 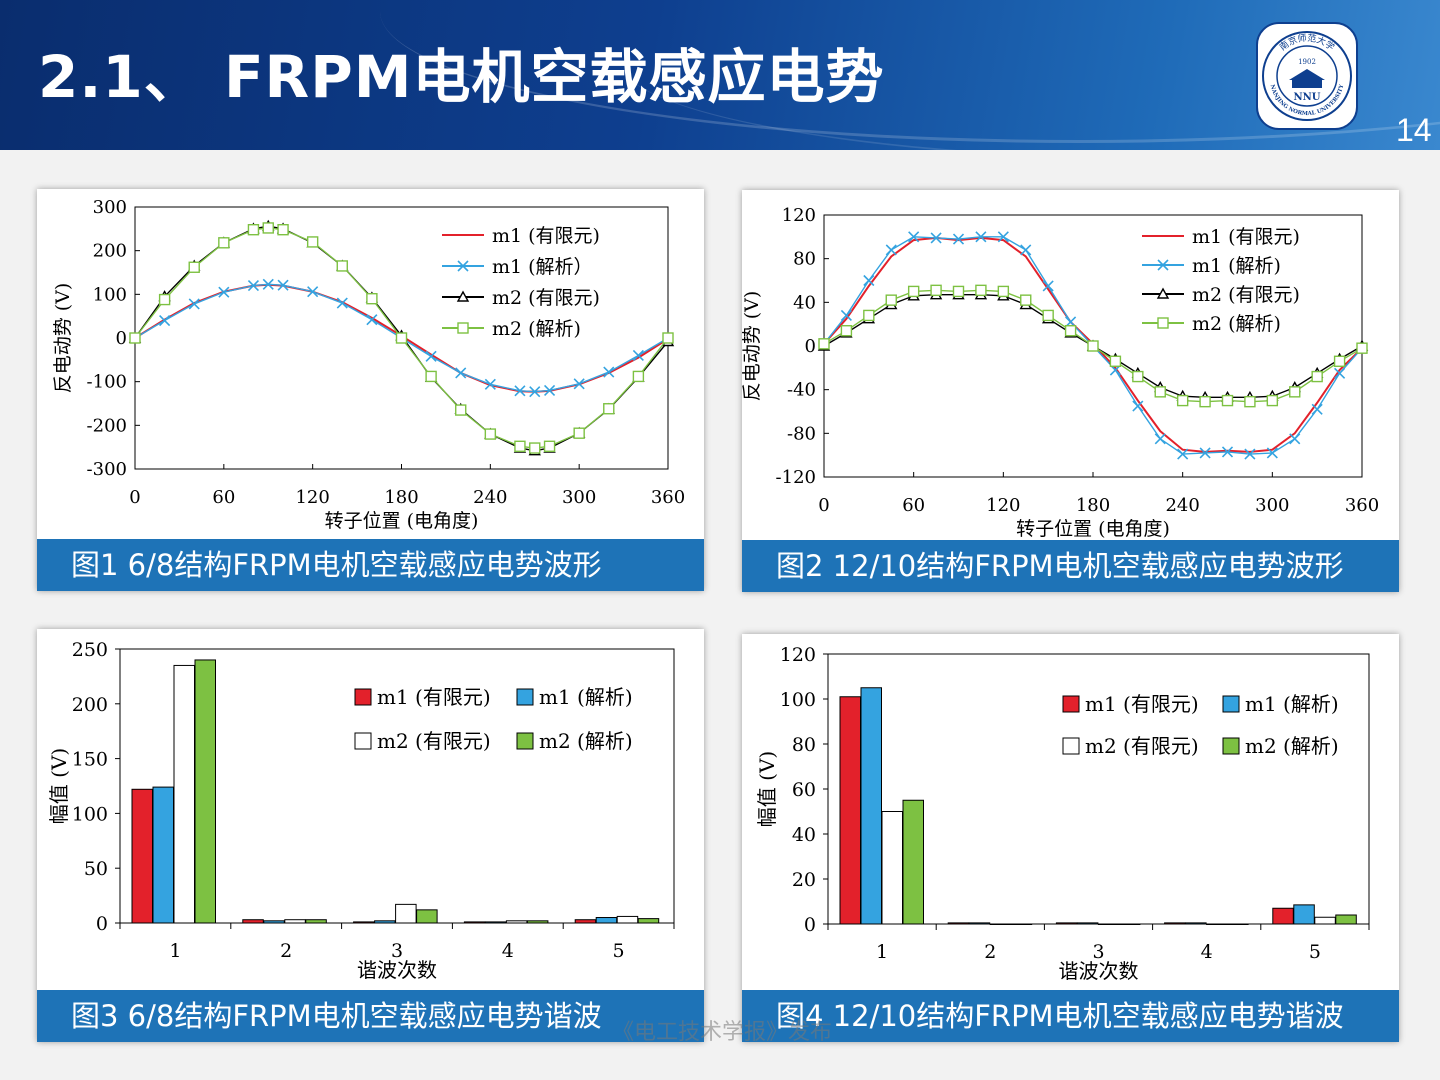 I want to click on x-tick-label: 5, so click(x=619, y=951).